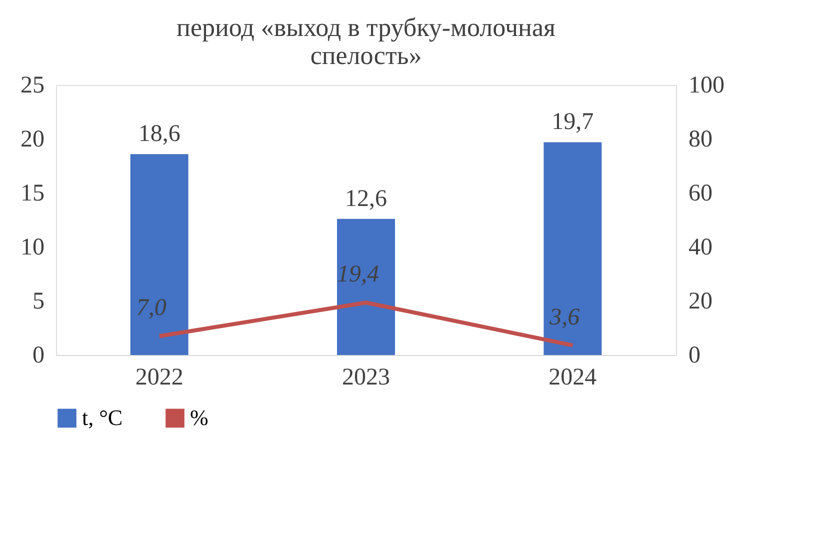 The width and height of the screenshot is (837, 552). I want to click on data-label: 12,6, so click(366, 199).